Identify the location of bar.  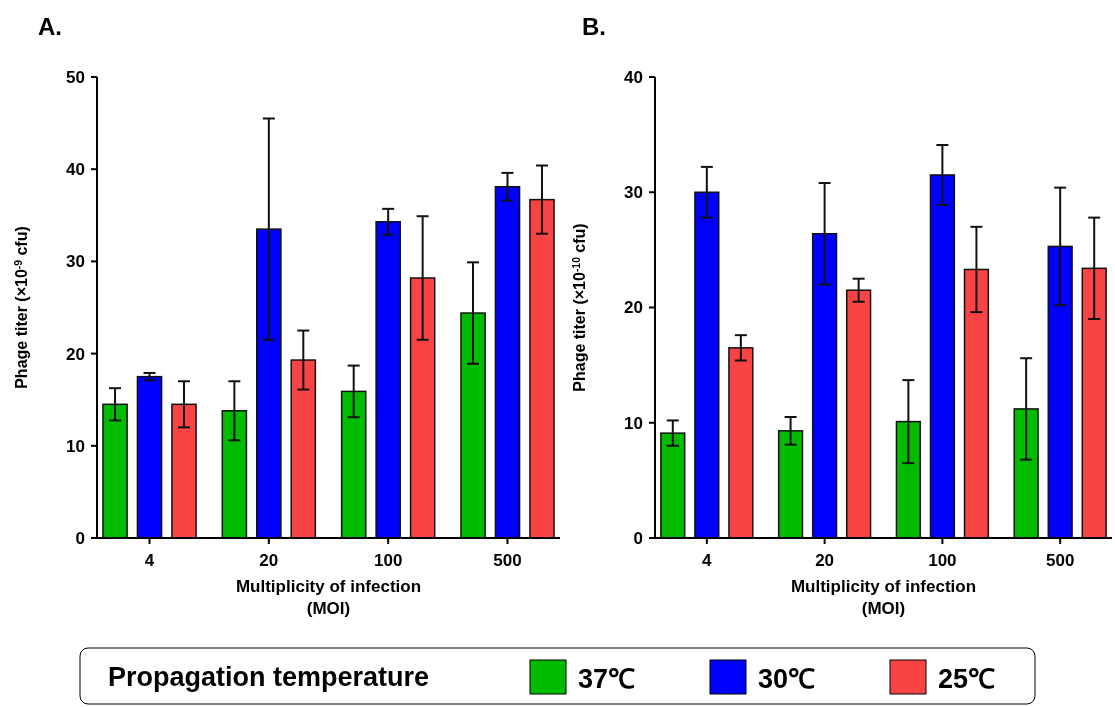
(149, 457).